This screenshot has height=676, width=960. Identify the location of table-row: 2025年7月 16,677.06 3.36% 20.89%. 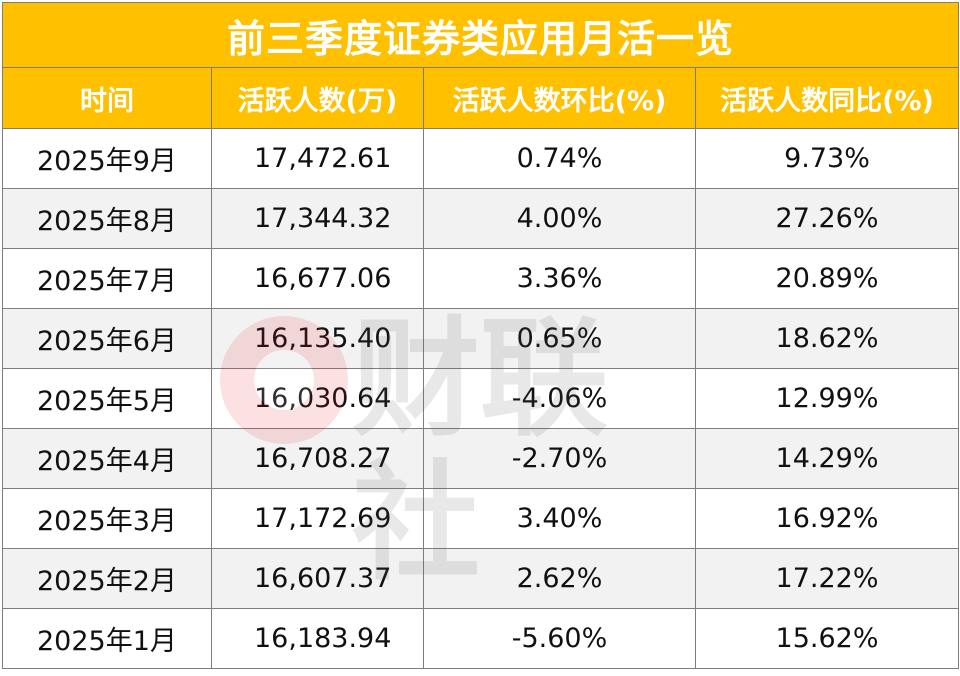
(481, 278).